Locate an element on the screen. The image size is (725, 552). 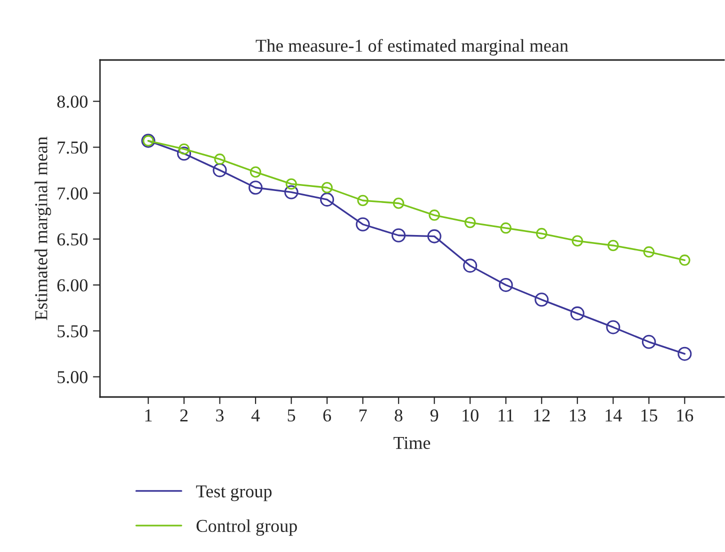
y-tick-label: 5.50 is located at coordinates (73, 331).